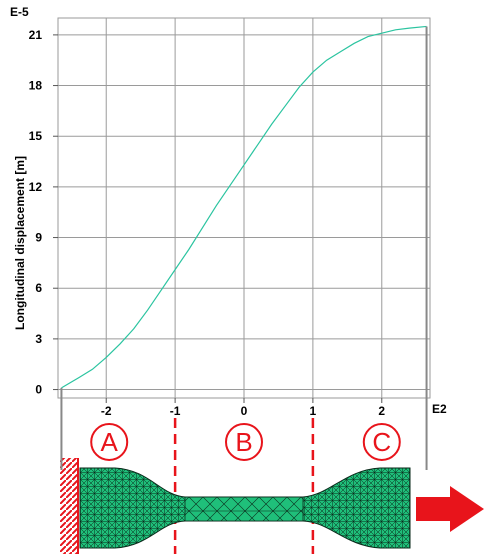  I want to click on y-tick-label: 18, so click(36, 86).